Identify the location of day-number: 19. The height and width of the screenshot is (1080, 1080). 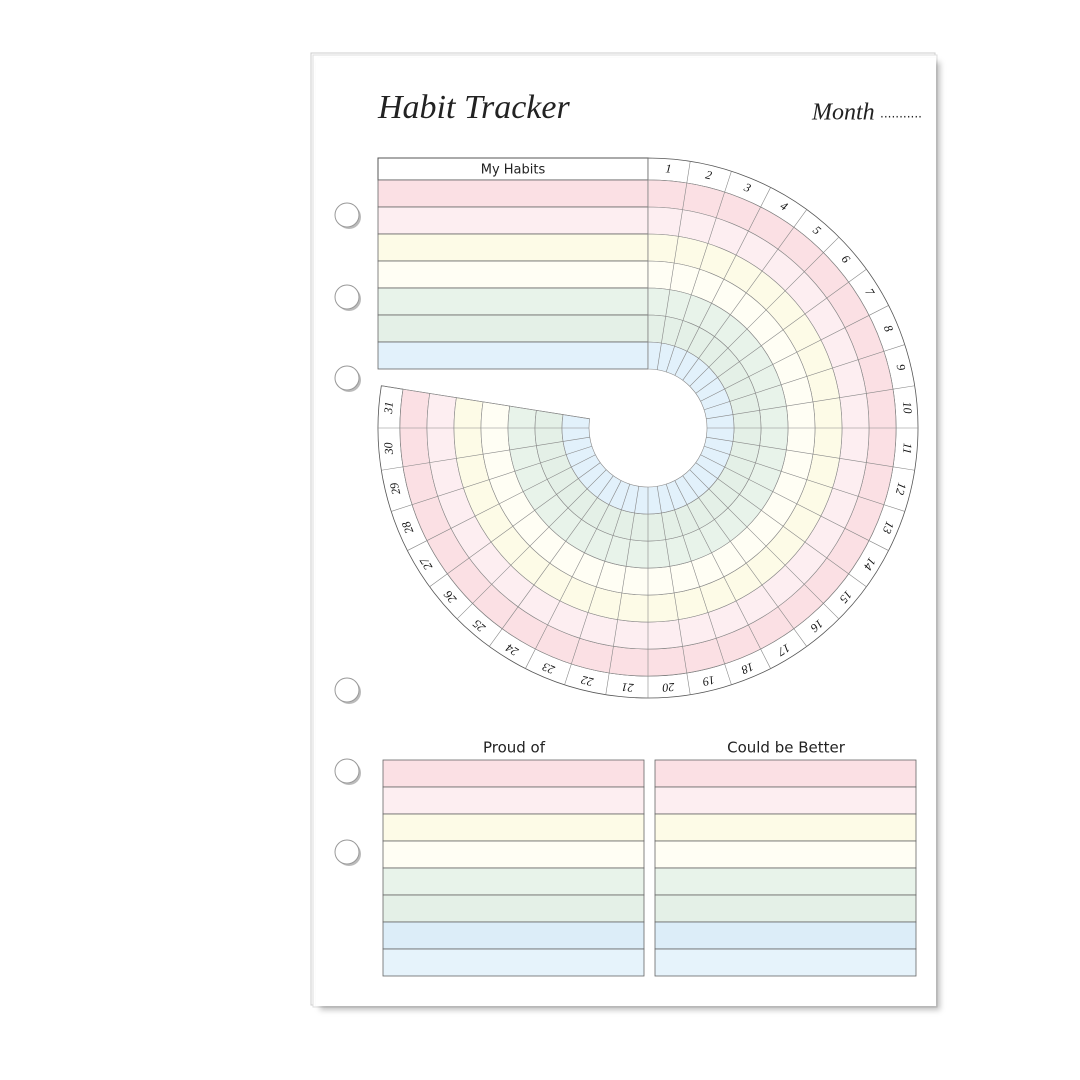
(708, 681).